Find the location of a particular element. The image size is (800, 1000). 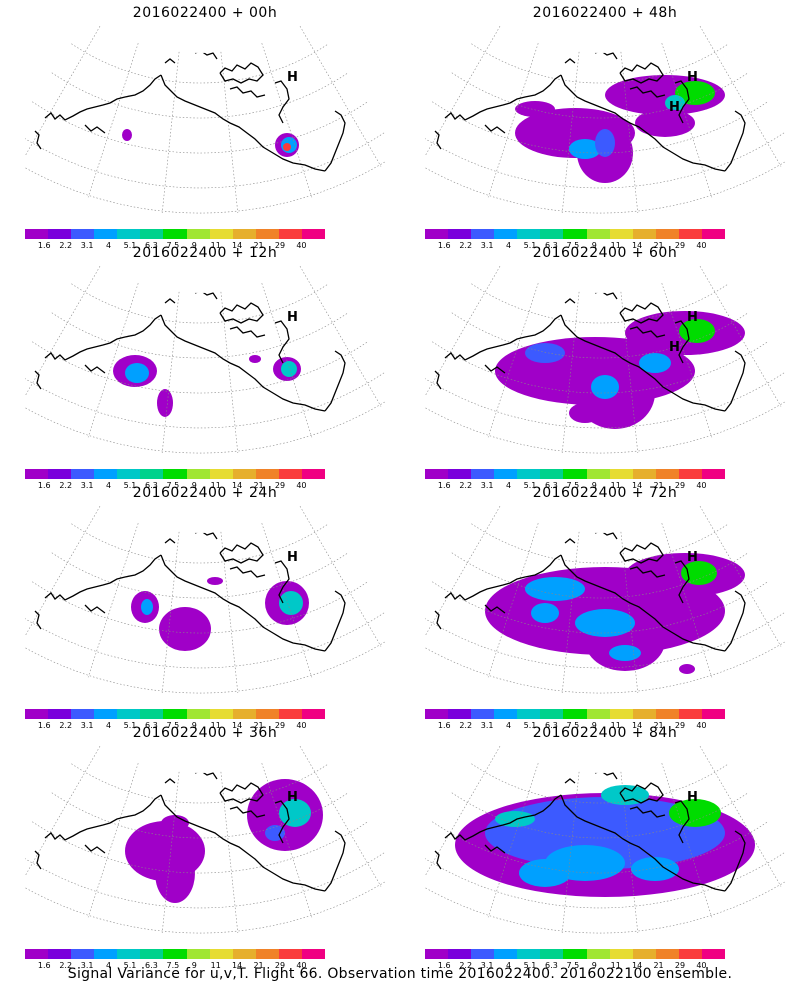

coastline is located at coordinates (190, 351).